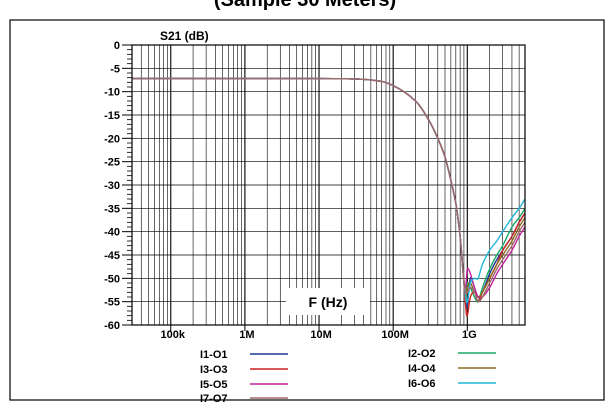 Image resolution: width=615 pixels, height=410 pixels. What do you see at coordinates (115, 69) in the screenshot?
I see `y-tick-label: -5` at bounding box center [115, 69].